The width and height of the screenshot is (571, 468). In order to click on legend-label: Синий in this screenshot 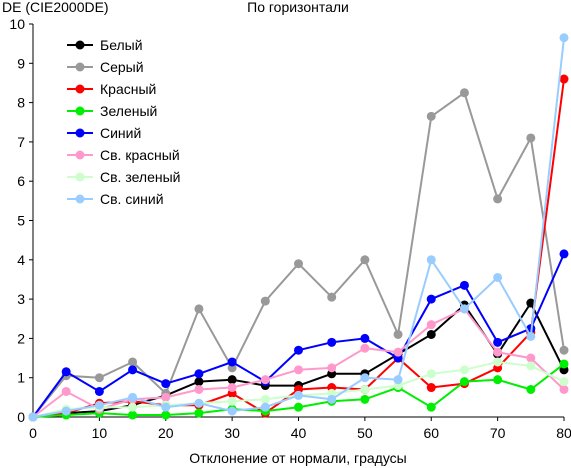, I will do `click(120, 133)`.